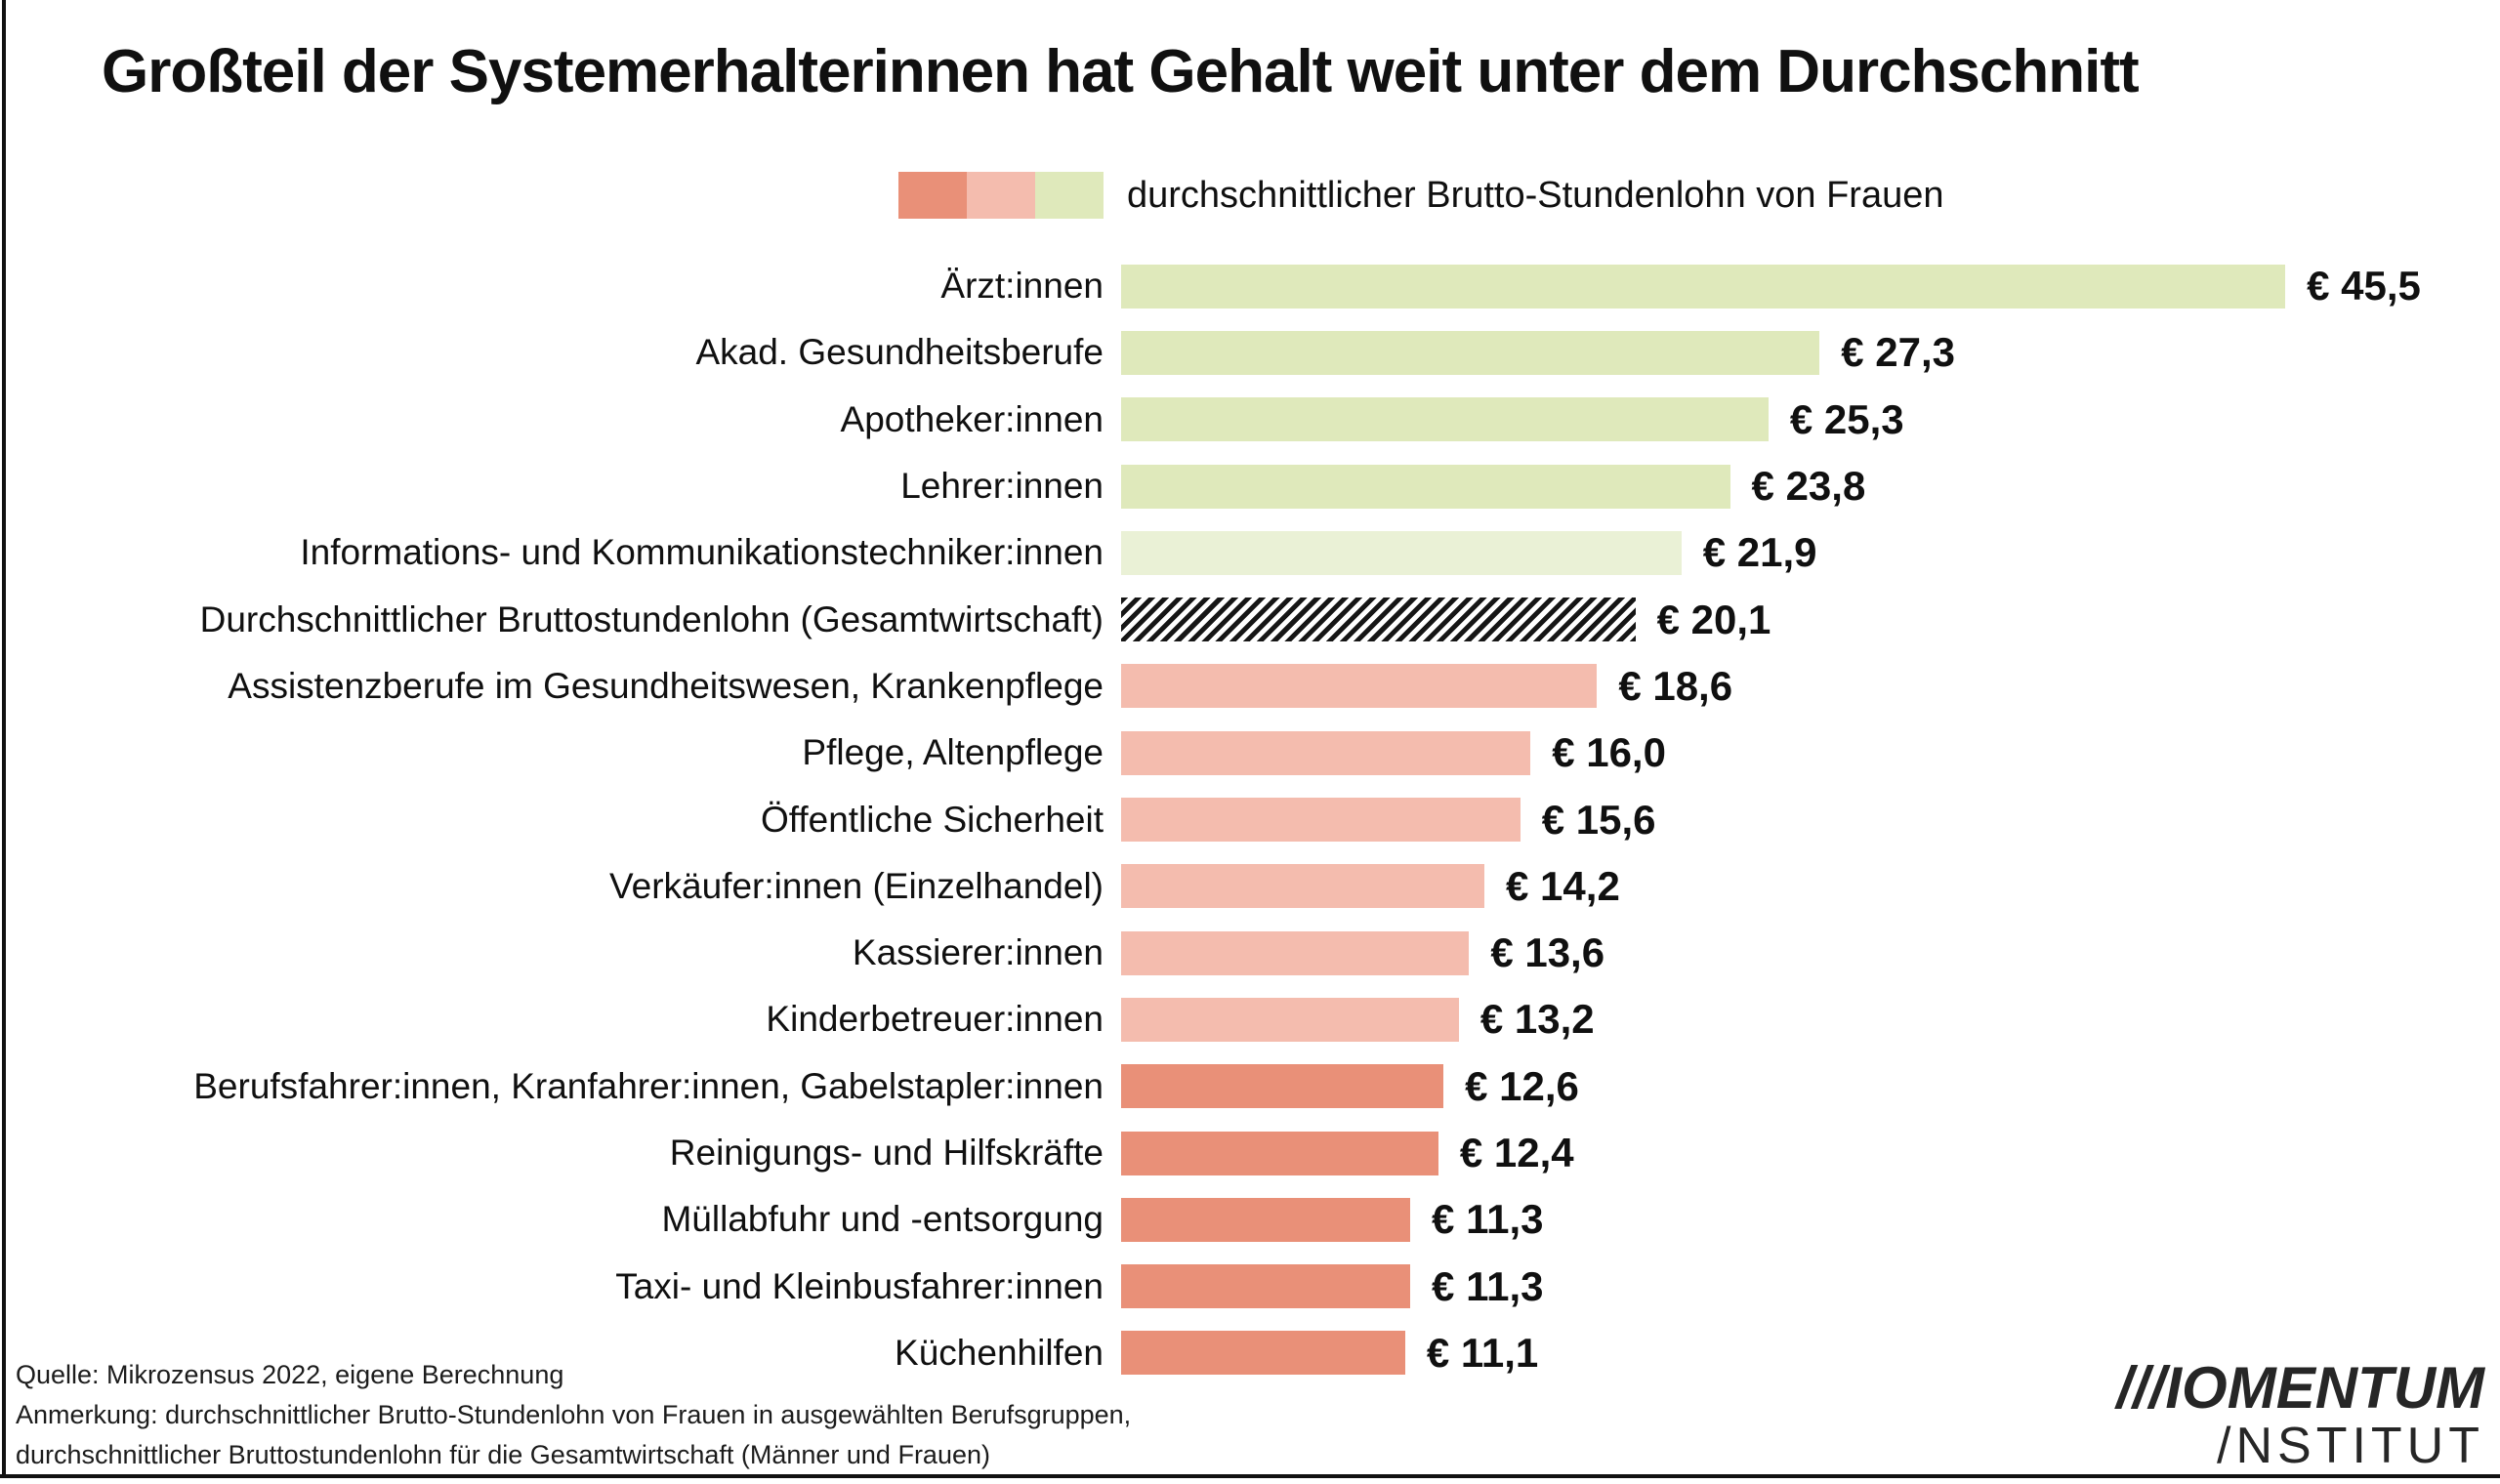 This screenshot has height=1484, width=2500. Describe the element at coordinates (1537, 1019) in the screenshot. I see `value-label: € 13,2` at that location.